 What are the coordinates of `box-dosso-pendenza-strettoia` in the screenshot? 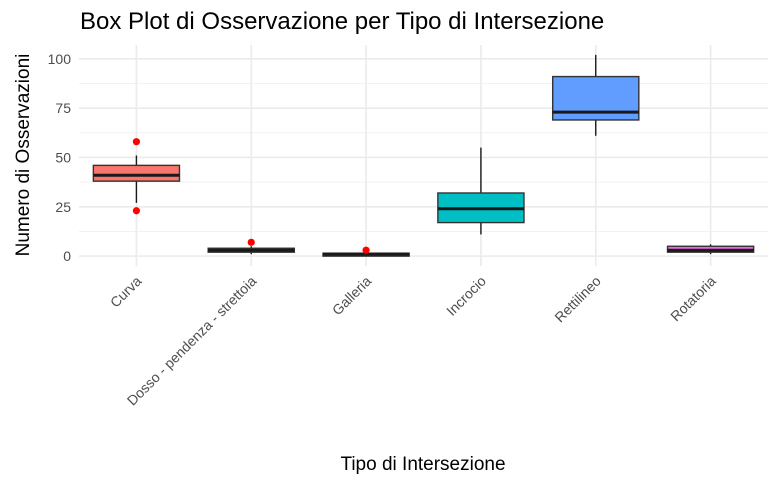 It's located at (251, 246).